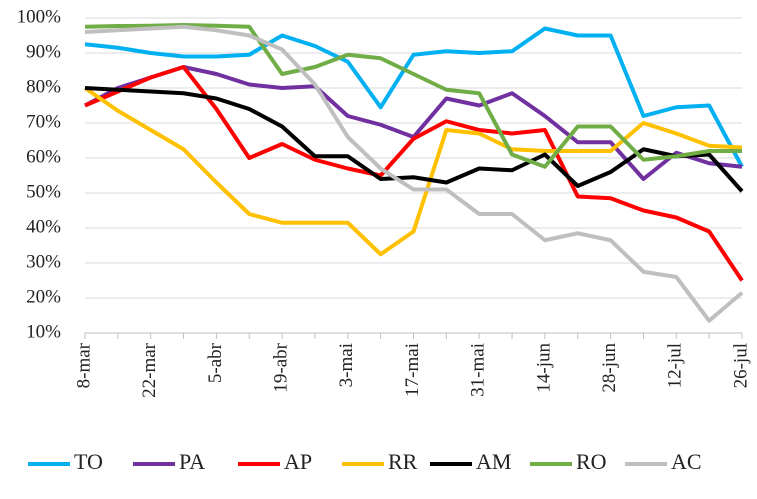  What do you see at coordinates (403, 461) in the screenshot?
I see `legend-label: RR` at bounding box center [403, 461].